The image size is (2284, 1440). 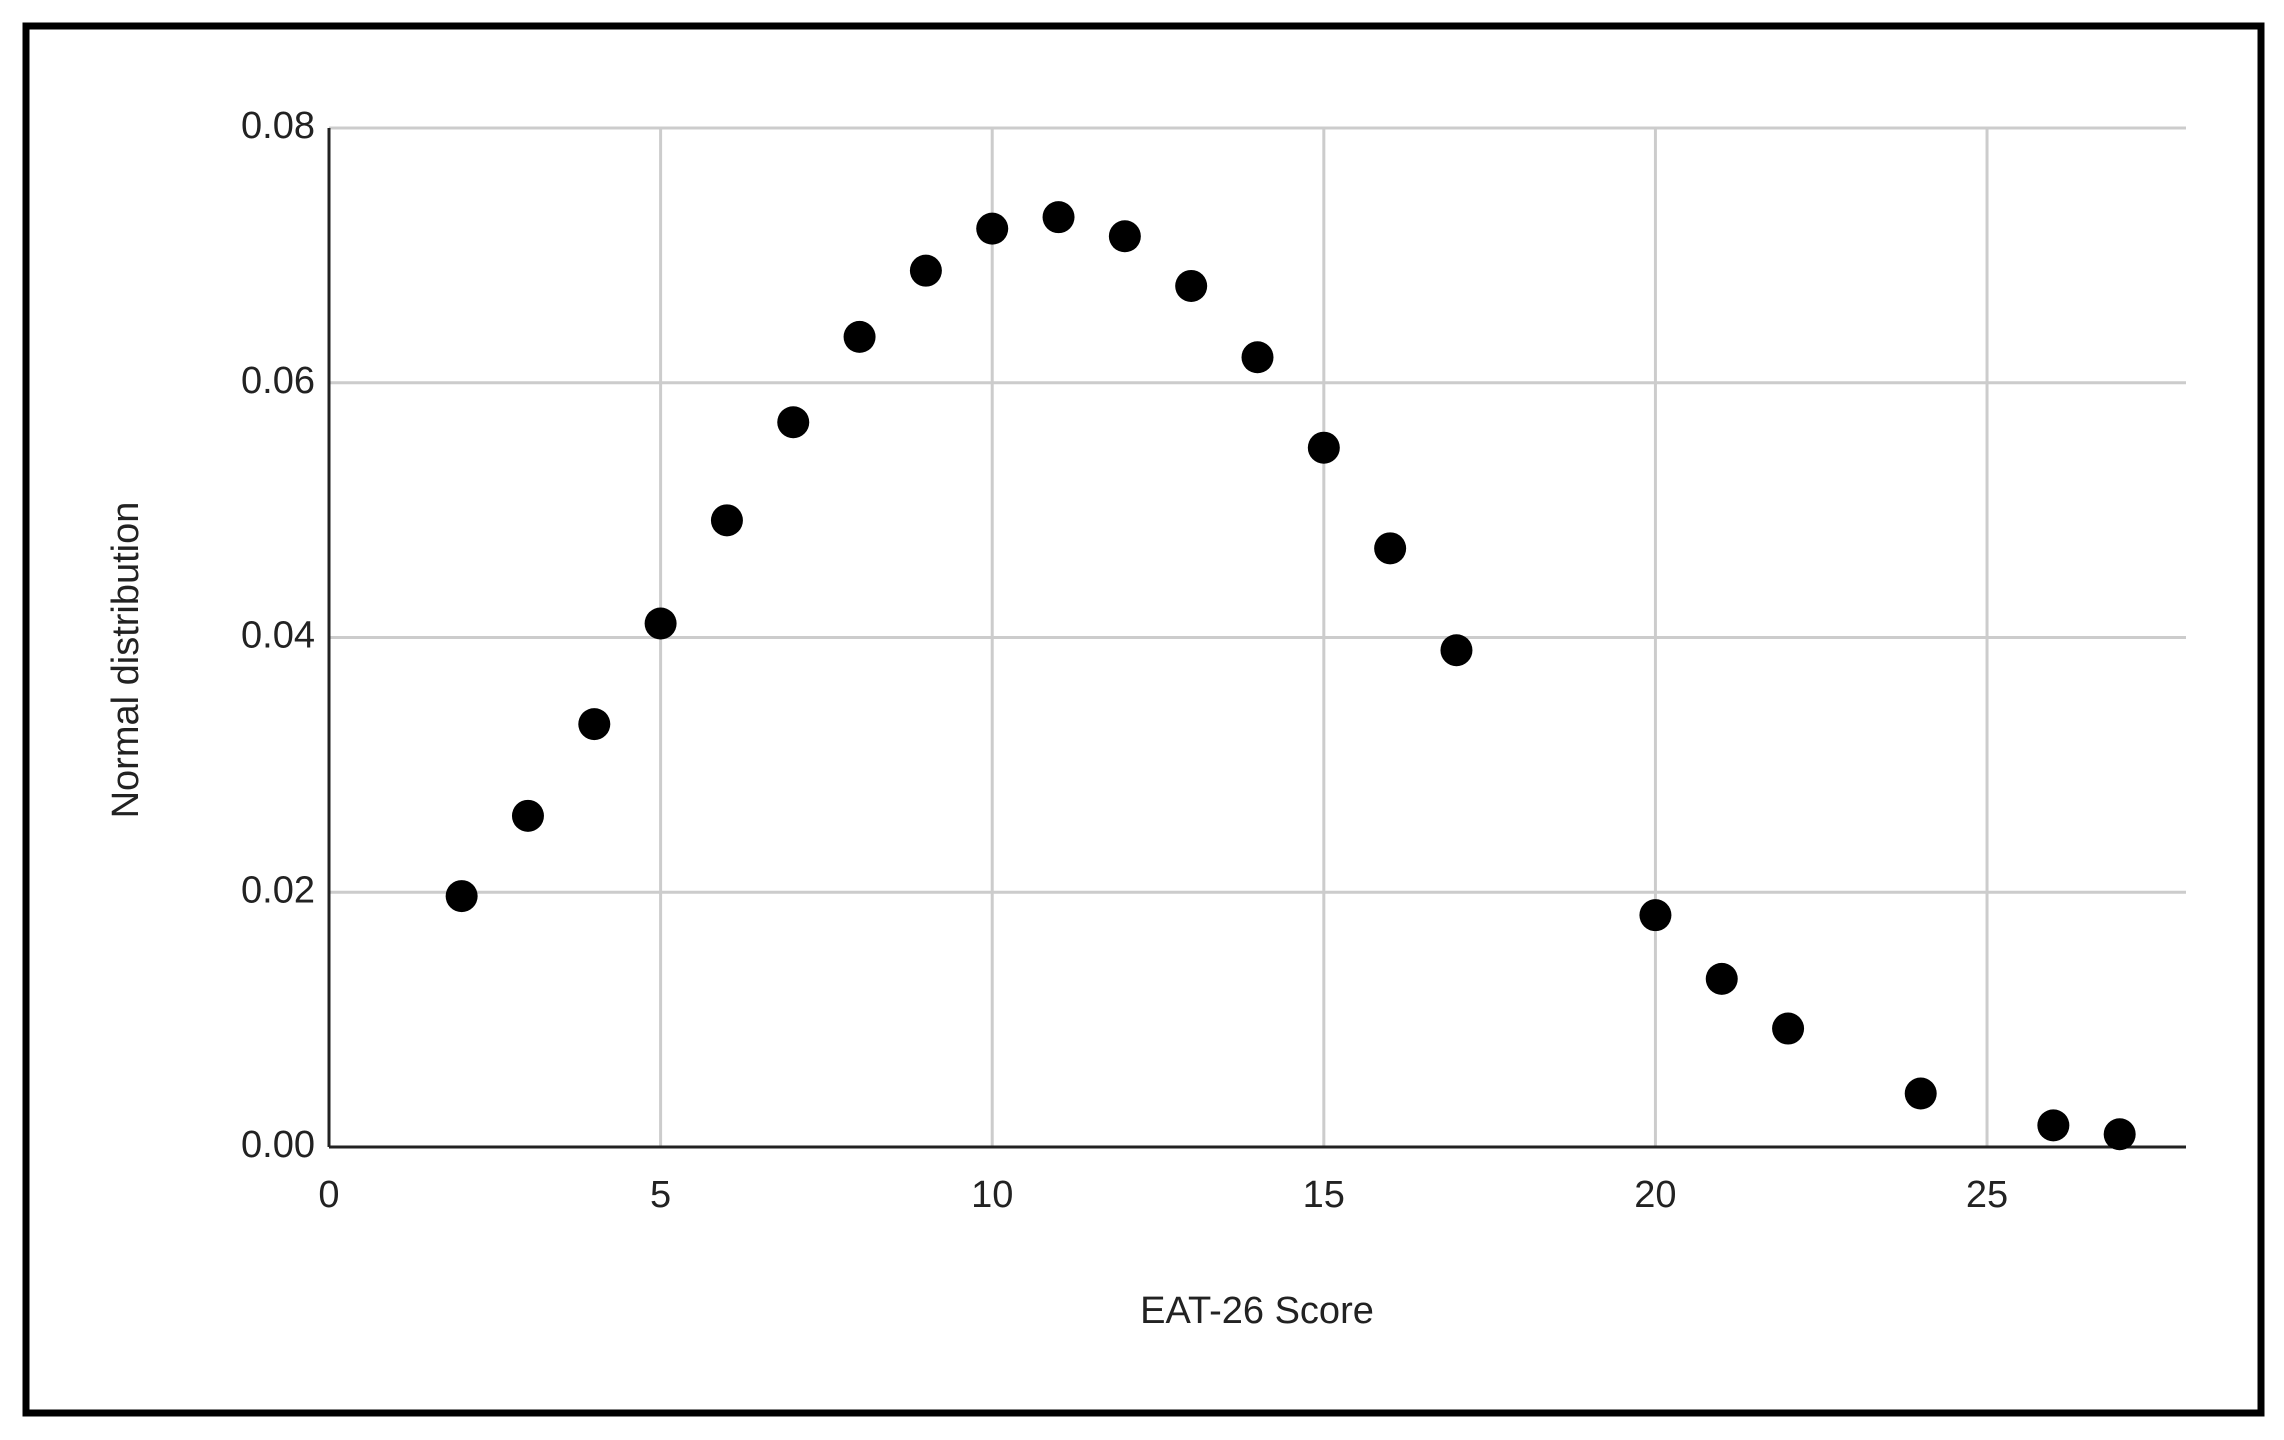 I want to click on x-tick-label: 10, so click(x=992, y=1195).